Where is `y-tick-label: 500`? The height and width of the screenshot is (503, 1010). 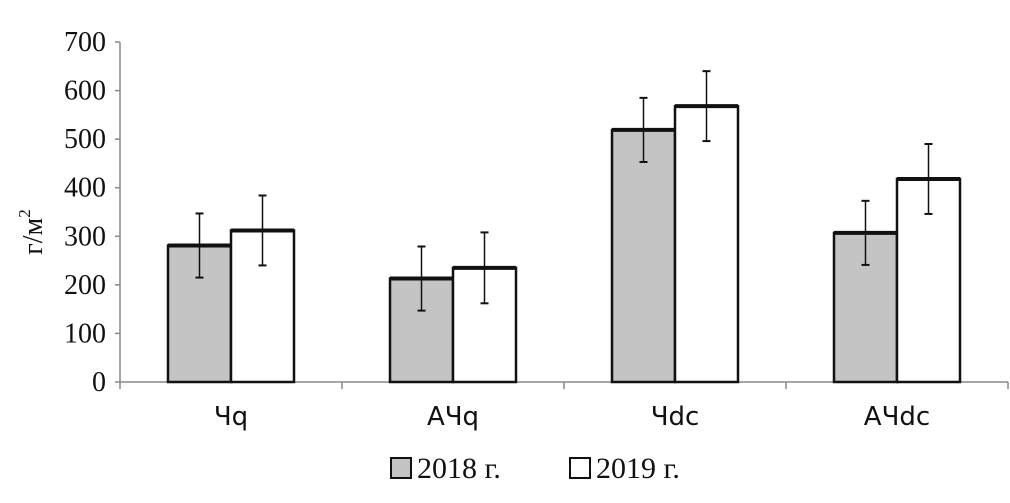
y-tick-label: 500 is located at coordinates (85, 139).